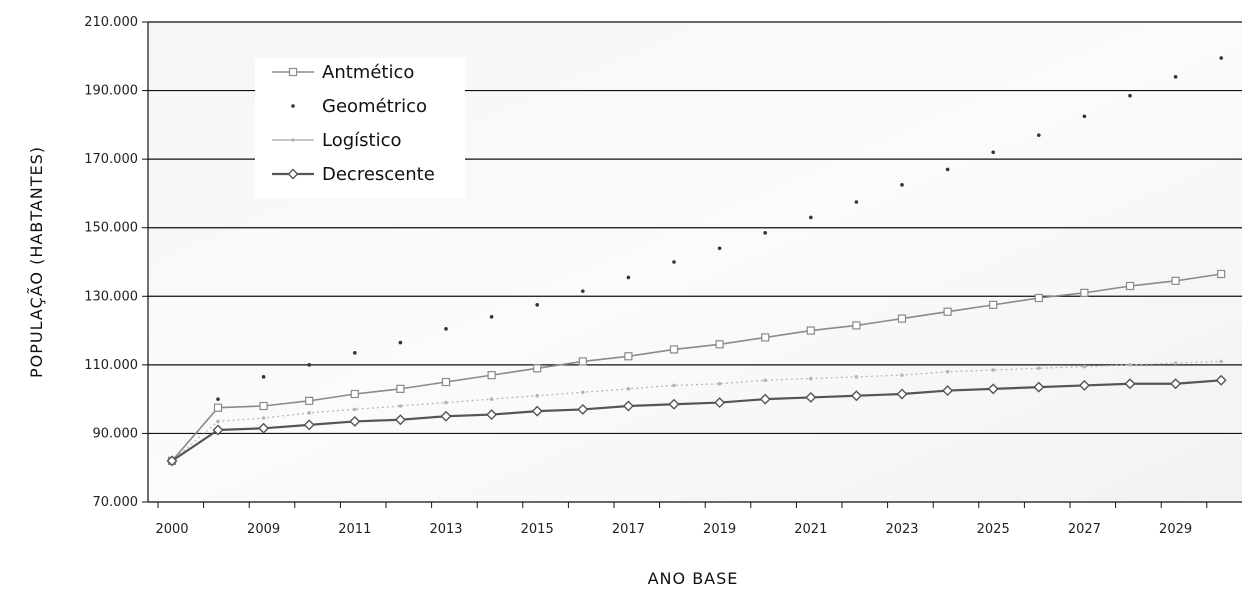  What do you see at coordinates (116, 502) in the screenshot?
I see `y-tick-label-0: 70.000` at bounding box center [116, 502].